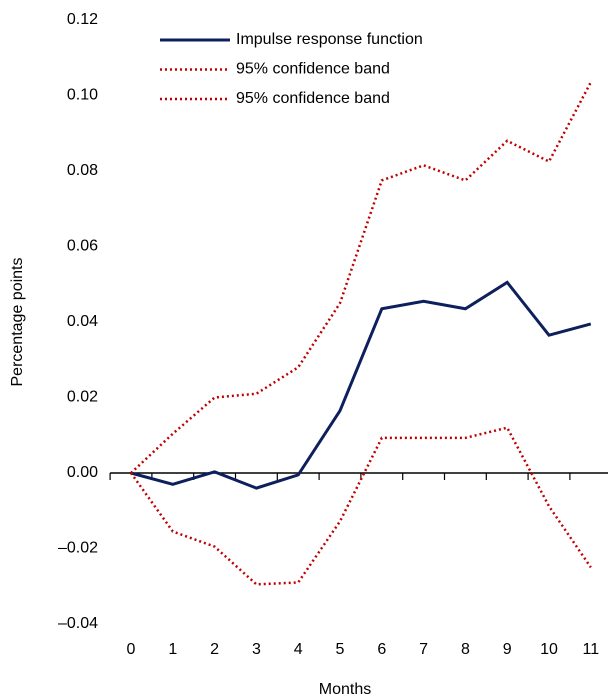 The height and width of the screenshot is (700, 608). I want to click on y-tick-label: 0.08, so click(82, 170).